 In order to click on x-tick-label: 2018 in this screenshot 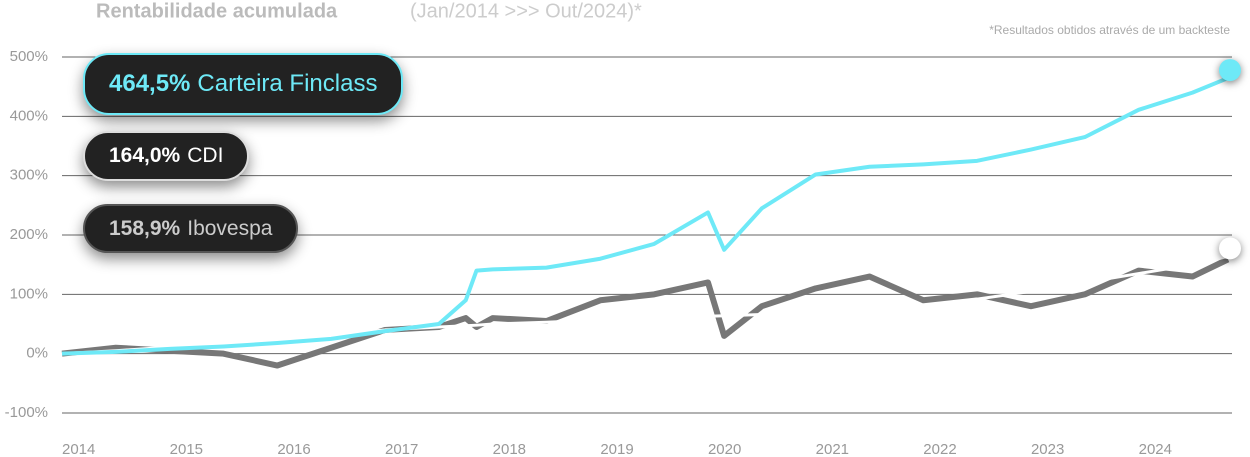, I will do `click(509, 449)`.